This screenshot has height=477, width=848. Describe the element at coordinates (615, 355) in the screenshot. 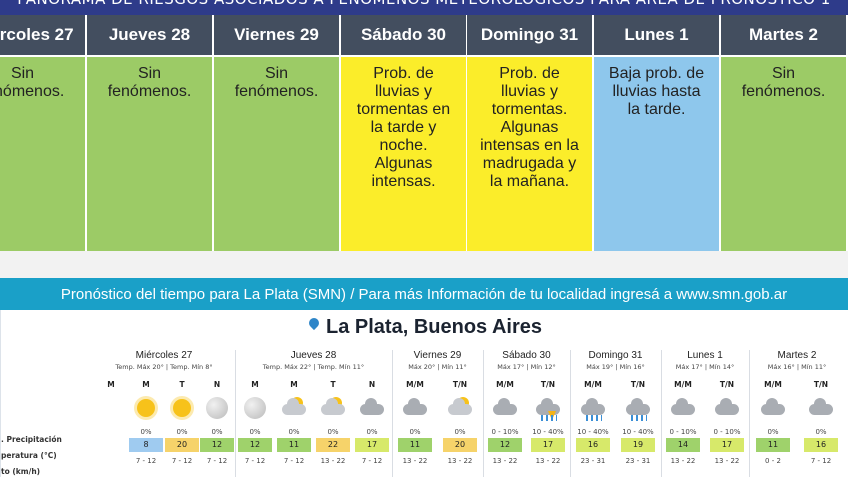

I see `forecast-day-name: Domingo 31` at that location.